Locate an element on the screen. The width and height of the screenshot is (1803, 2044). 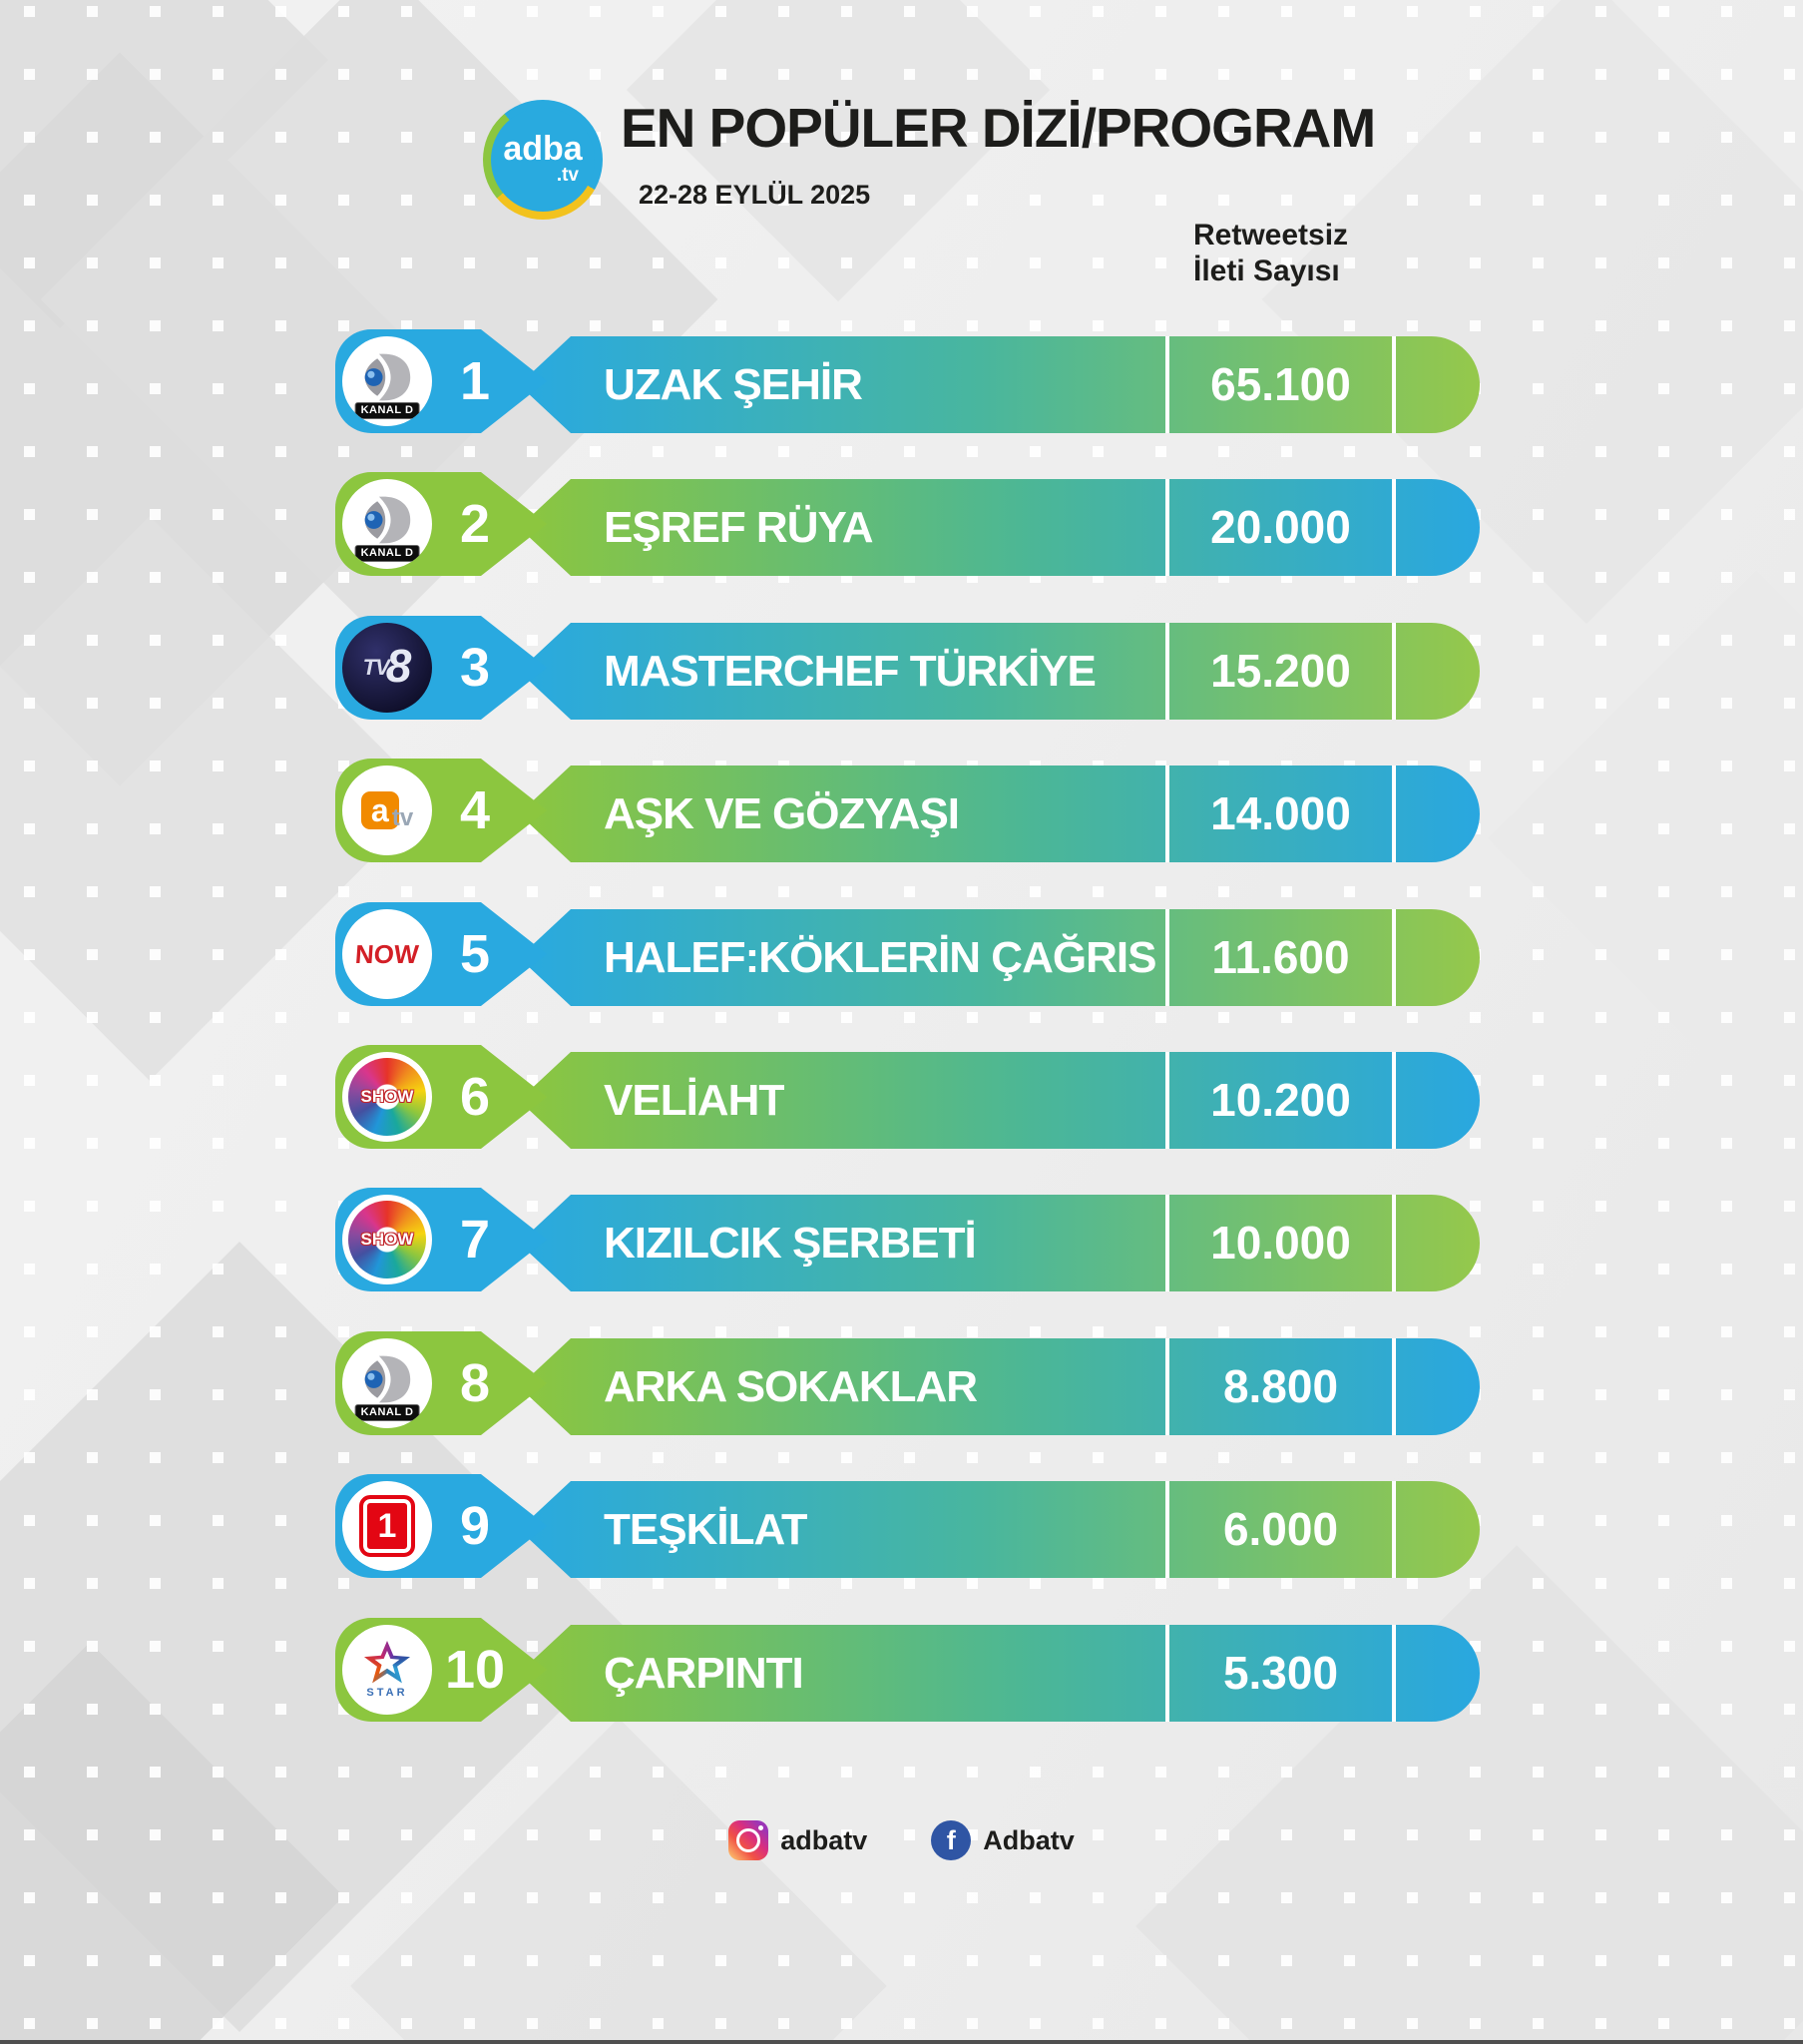
show-title: HALEF:KÖKLERİN ÇAĞRISI is located at coordinates (881, 957).